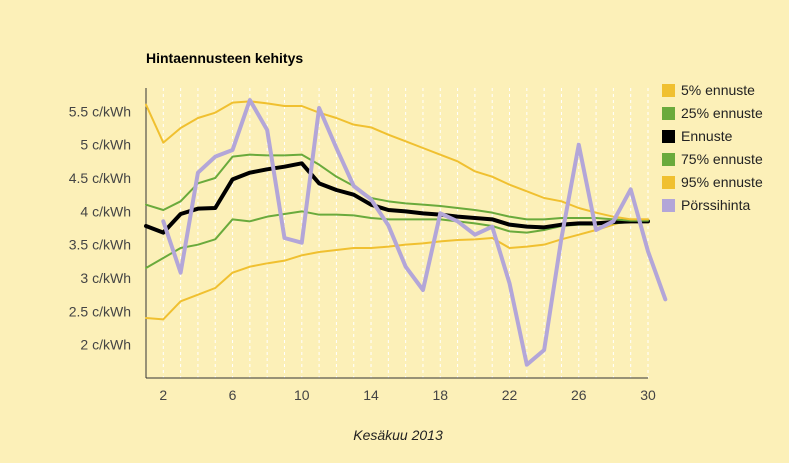 The height and width of the screenshot is (463, 789). What do you see at coordinates (100, 311) in the screenshot?
I see `y-tick-label: 2.5 c/kWh` at bounding box center [100, 311].